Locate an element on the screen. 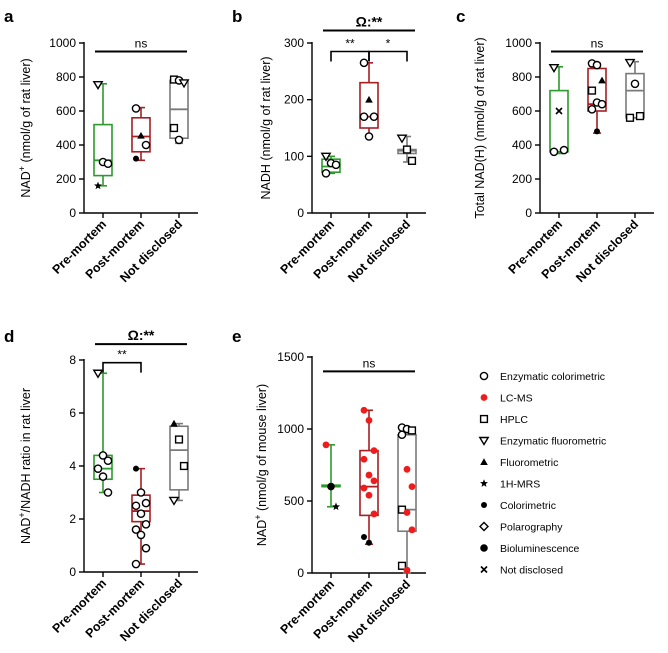 The image size is (668, 653). y-tick-label: 300 is located at coordinates (294, 43).